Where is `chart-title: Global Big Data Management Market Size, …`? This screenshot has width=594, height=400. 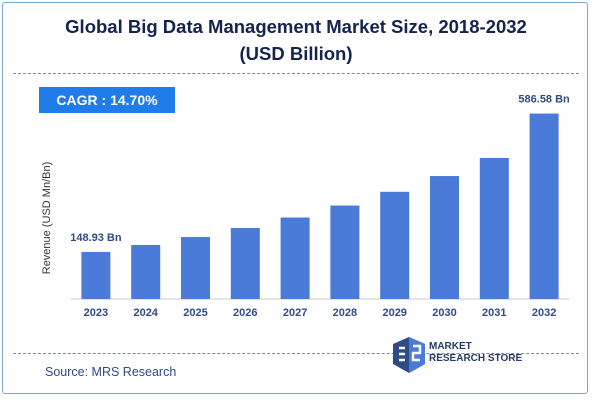
chart-title: Global Big Data Management Market Size, … is located at coordinates (295, 40).